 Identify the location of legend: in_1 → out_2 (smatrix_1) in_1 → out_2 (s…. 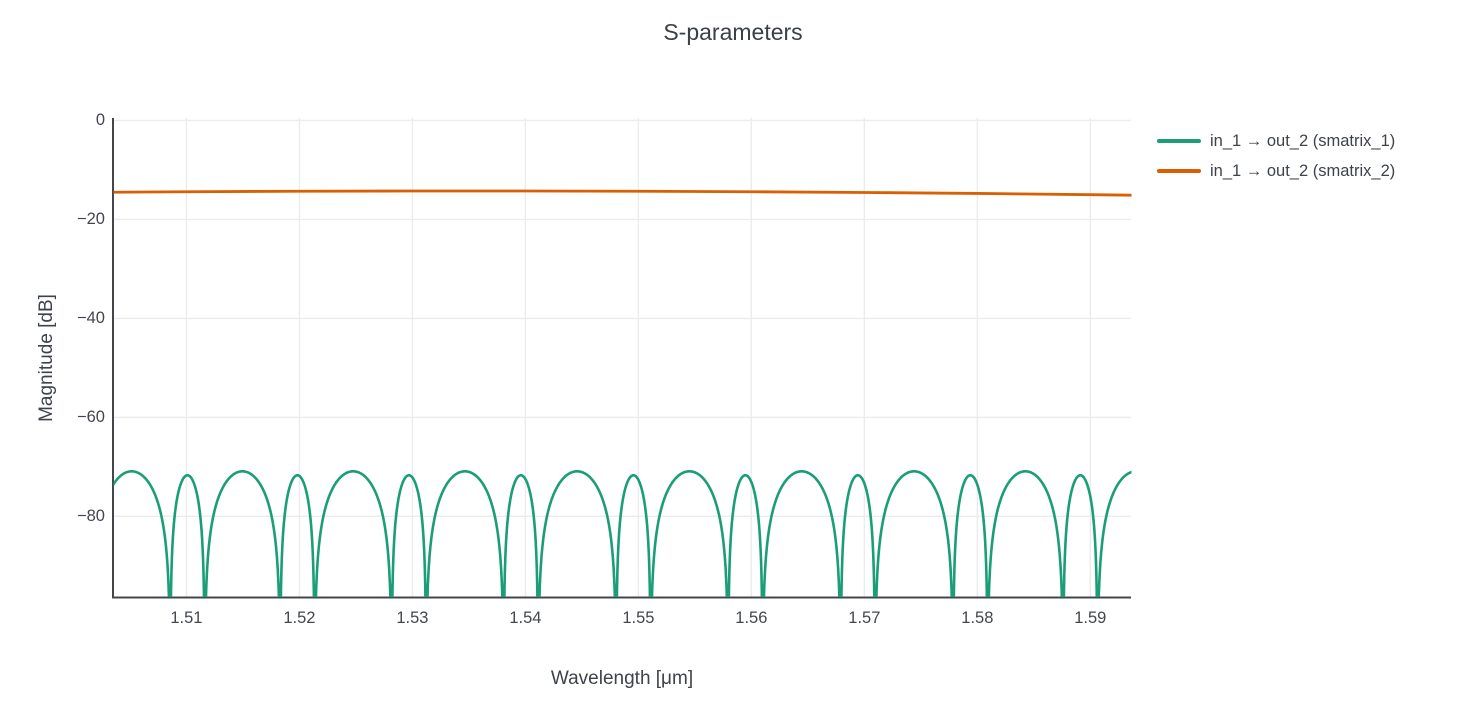
(1276, 156).